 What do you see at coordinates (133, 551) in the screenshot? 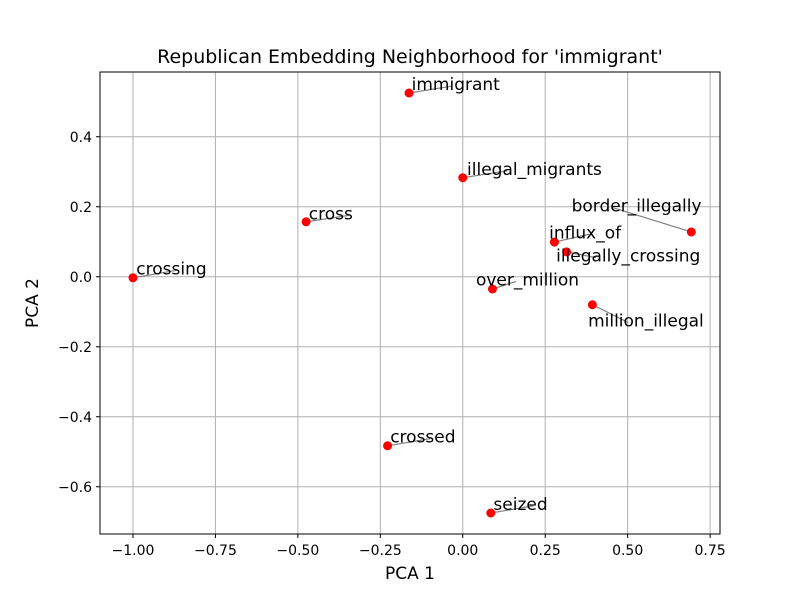
I see `x-tick-label: −1.00` at bounding box center [133, 551].